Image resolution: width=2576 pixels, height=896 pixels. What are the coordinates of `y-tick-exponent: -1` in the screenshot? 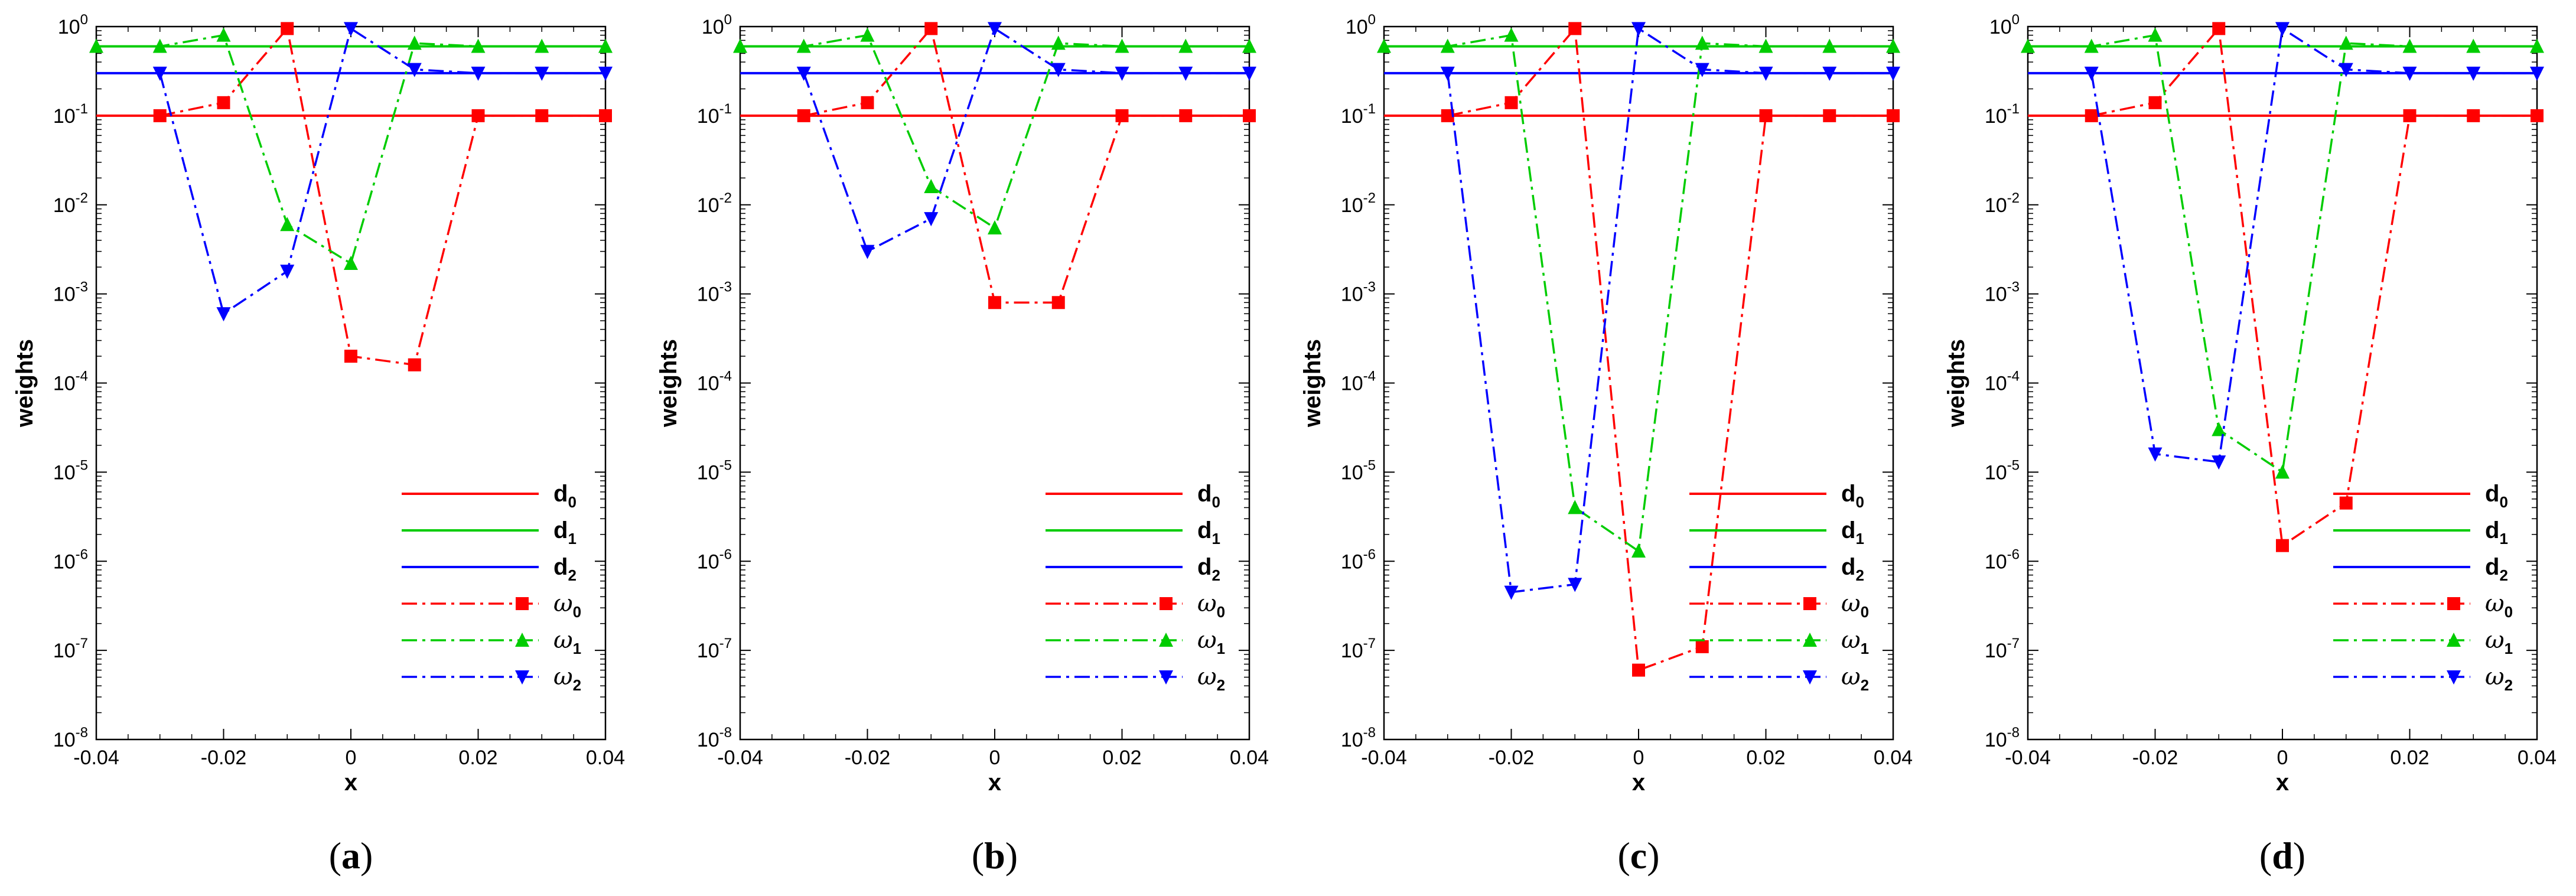 It's located at (1369, 109).